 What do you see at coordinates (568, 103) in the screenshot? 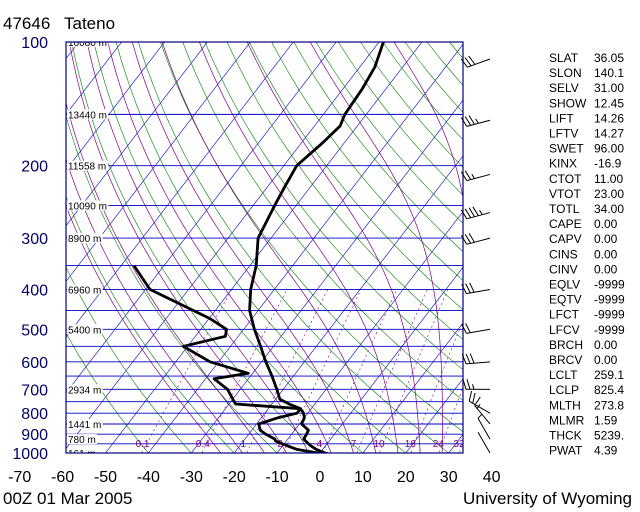
I see `index-name: SHOW` at bounding box center [568, 103].